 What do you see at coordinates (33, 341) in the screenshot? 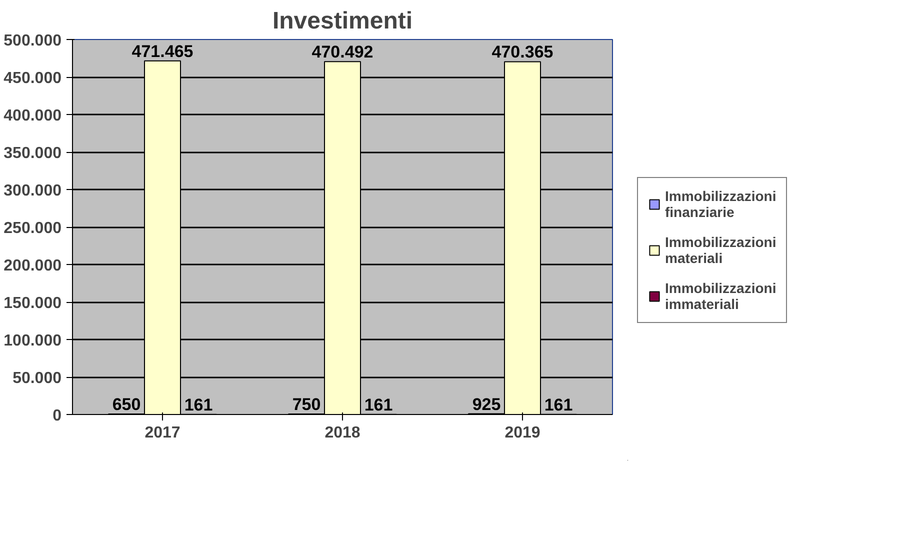
I see `y-tick-label: 100.000` at bounding box center [33, 341].